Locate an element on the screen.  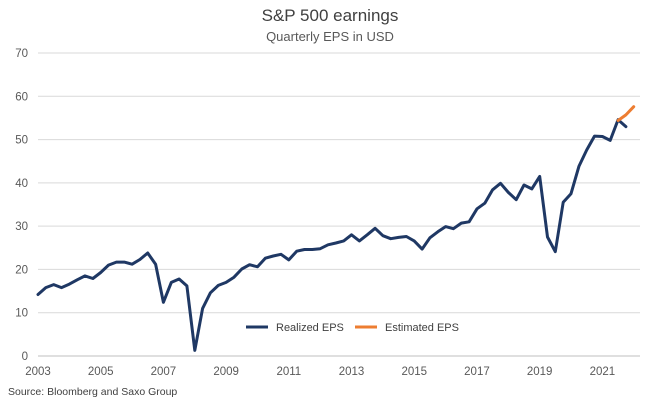
x-tick-label: 2017 is located at coordinates (477, 372).